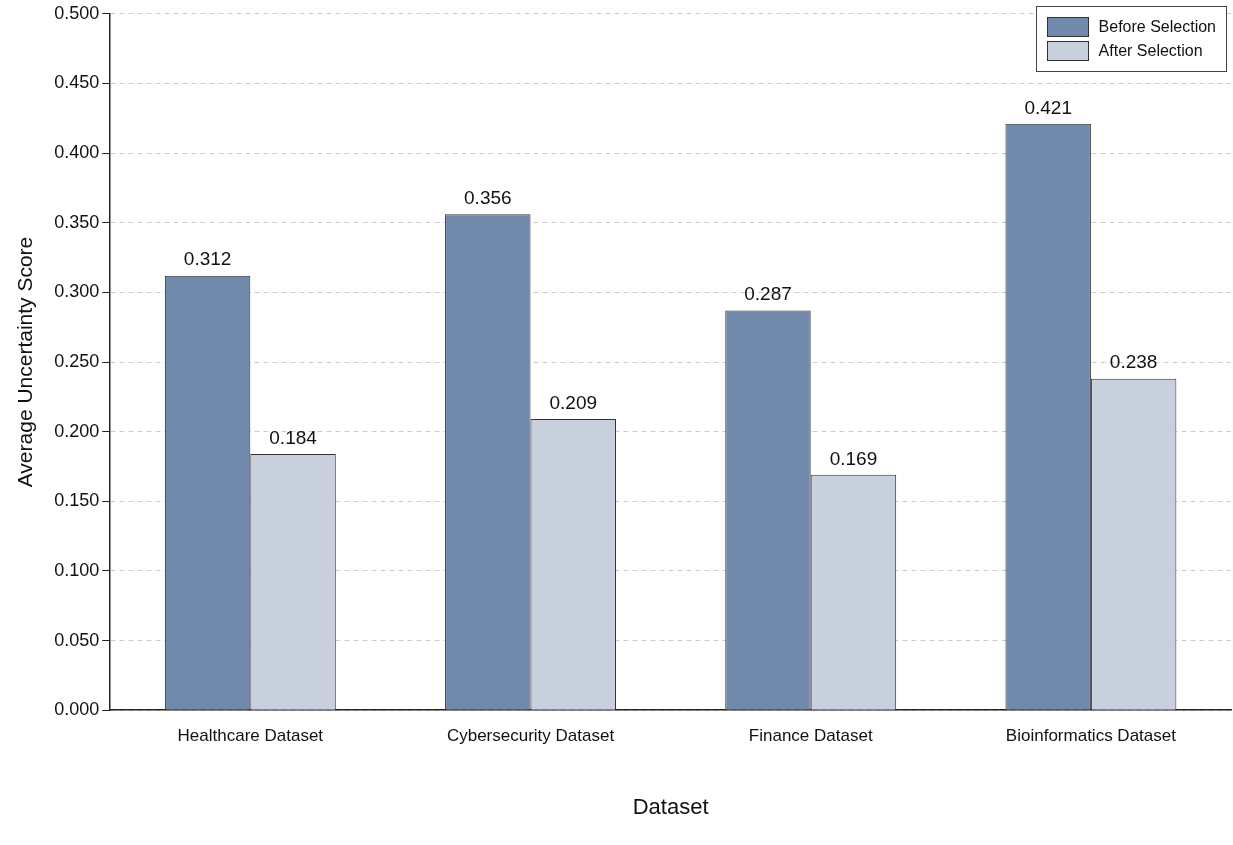 The height and width of the screenshot is (845, 1233). What do you see at coordinates (1048, 107) in the screenshot?
I see `data-label: 0.421` at bounding box center [1048, 107].